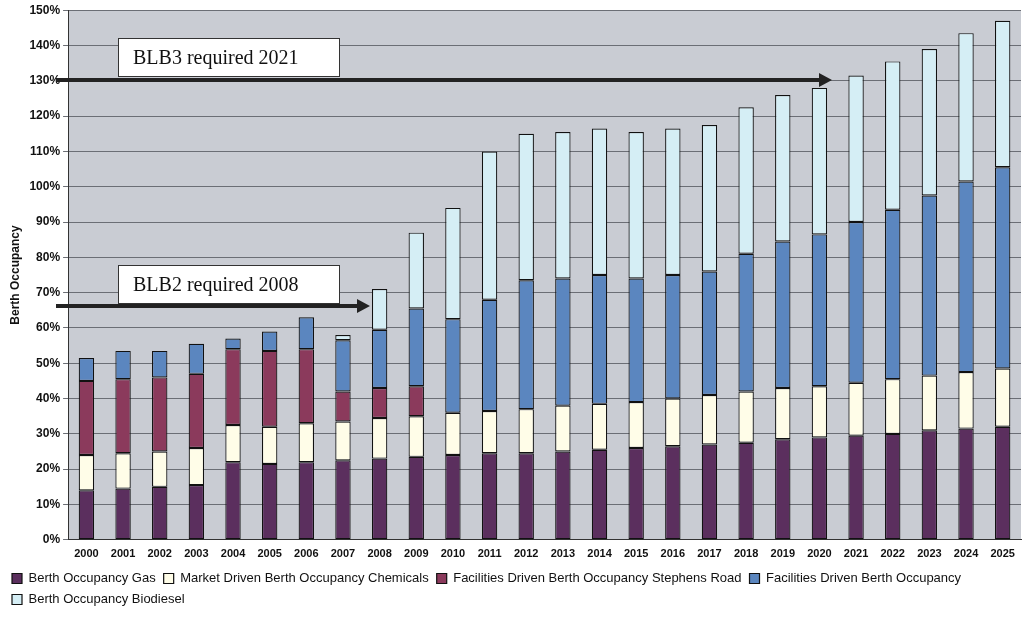 Image resolution: width=1027 pixels, height=618 pixels. I want to click on legend-label: Berth Occupancy Biodiesel, so click(106, 599).